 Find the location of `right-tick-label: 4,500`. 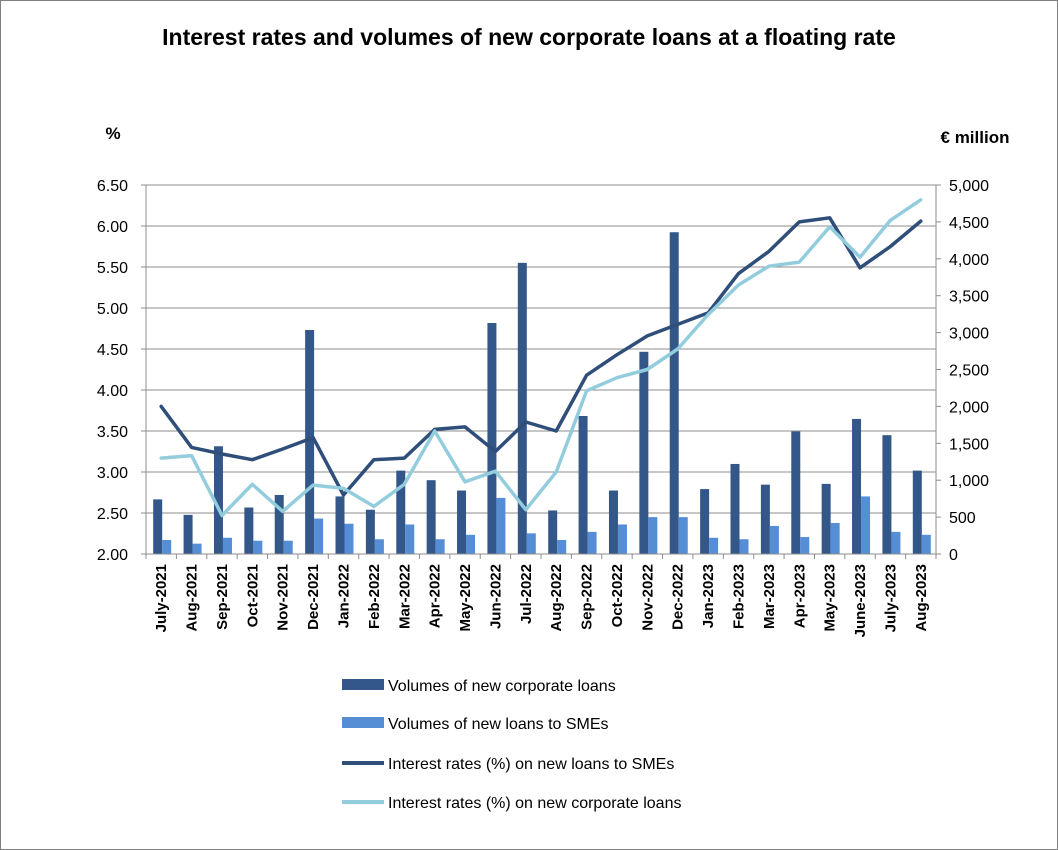

right-tick-label: 4,500 is located at coordinates (969, 223).